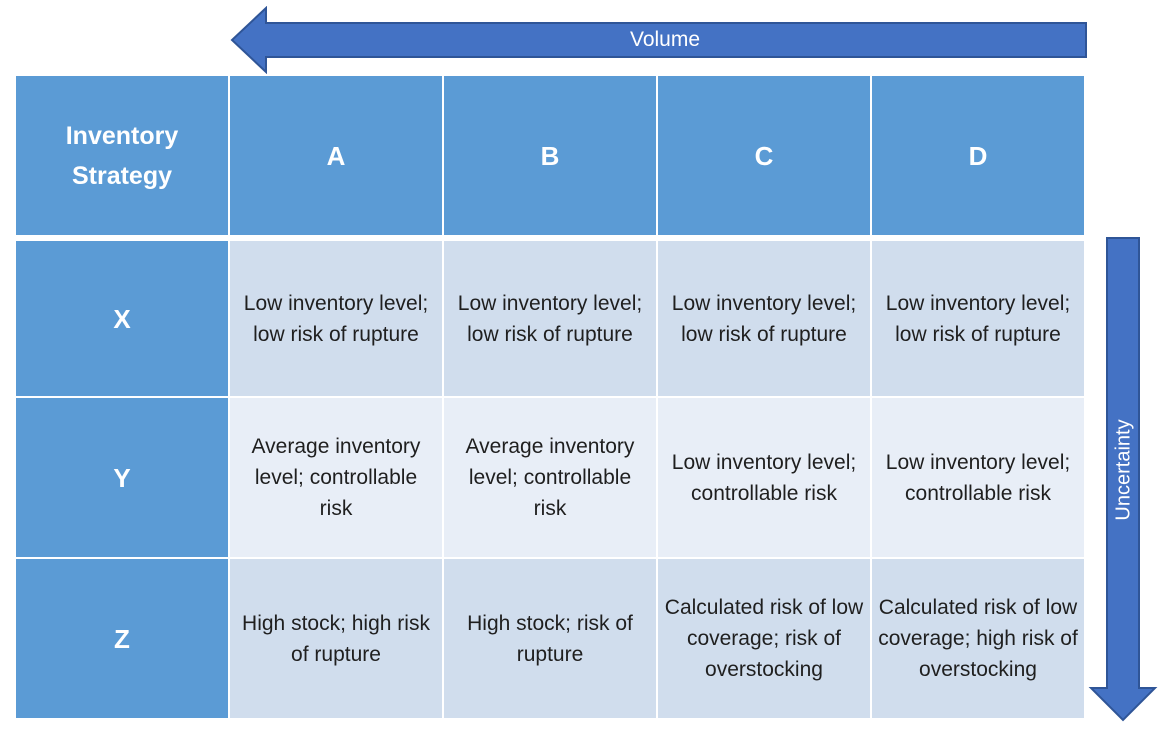  Describe the element at coordinates (1123, 470) in the screenshot. I see `uncertainty-axis-label: Uncertainty` at that location.